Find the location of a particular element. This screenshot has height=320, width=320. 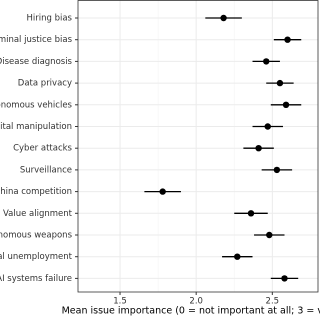

x-tick-label: 2.0 is located at coordinates (196, 302).